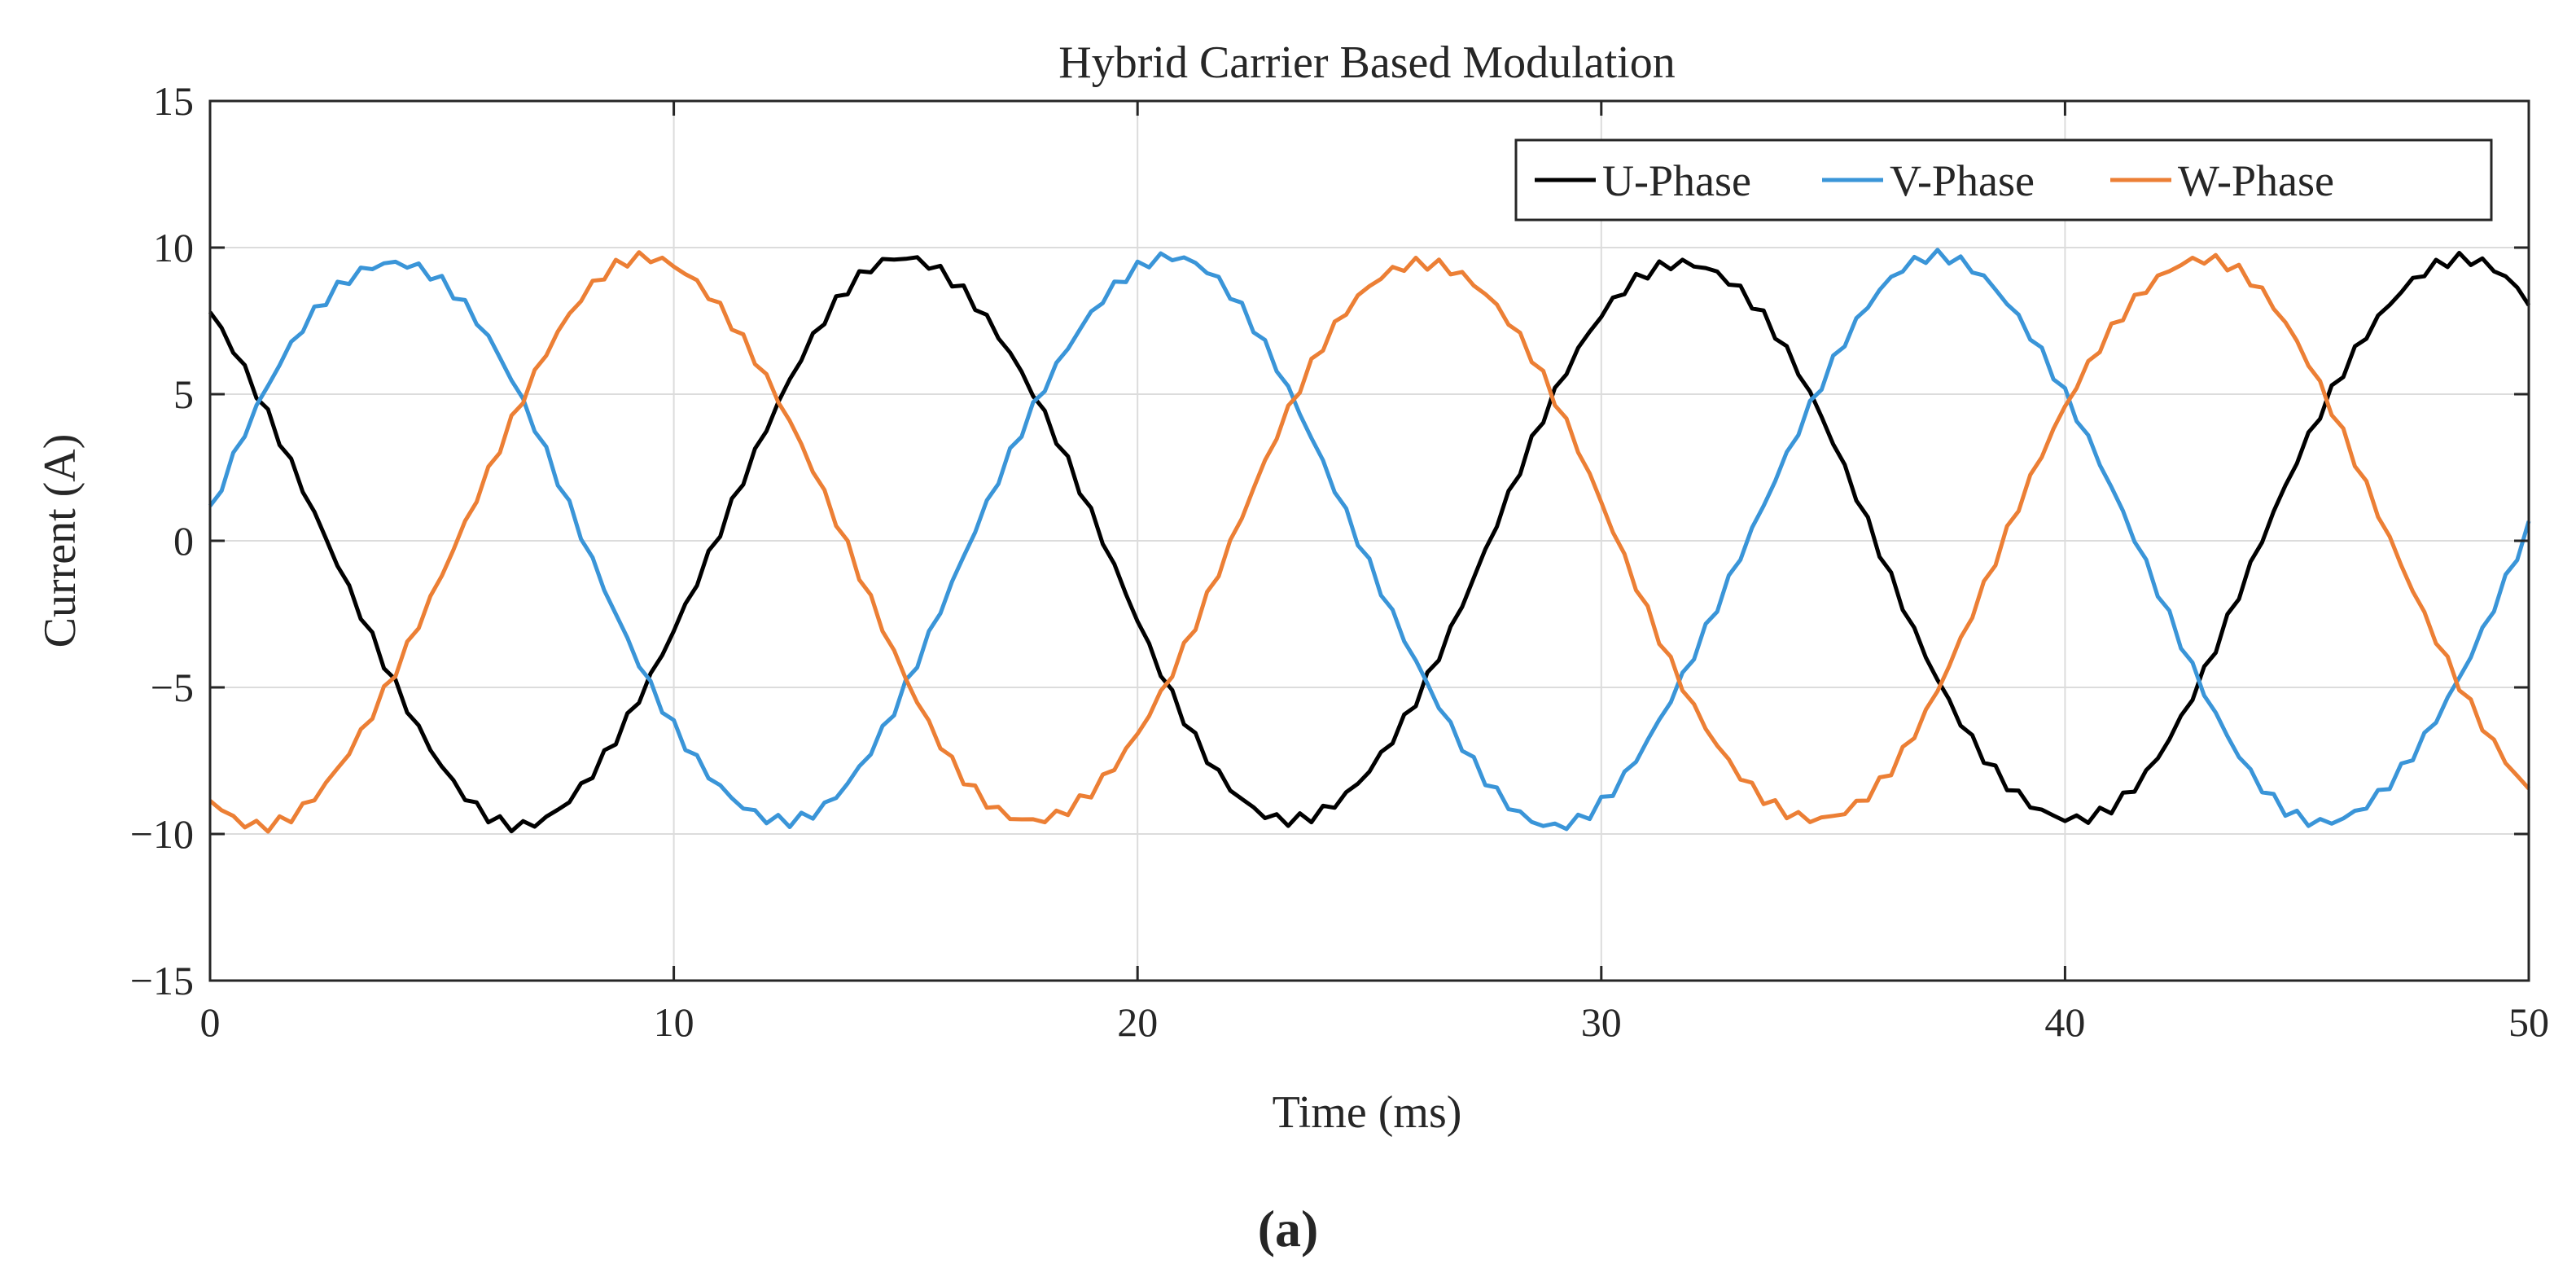 The height and width of the screenshot is (1286, 2576). I want to click on y-tick-label: −10, so click(162, 834).